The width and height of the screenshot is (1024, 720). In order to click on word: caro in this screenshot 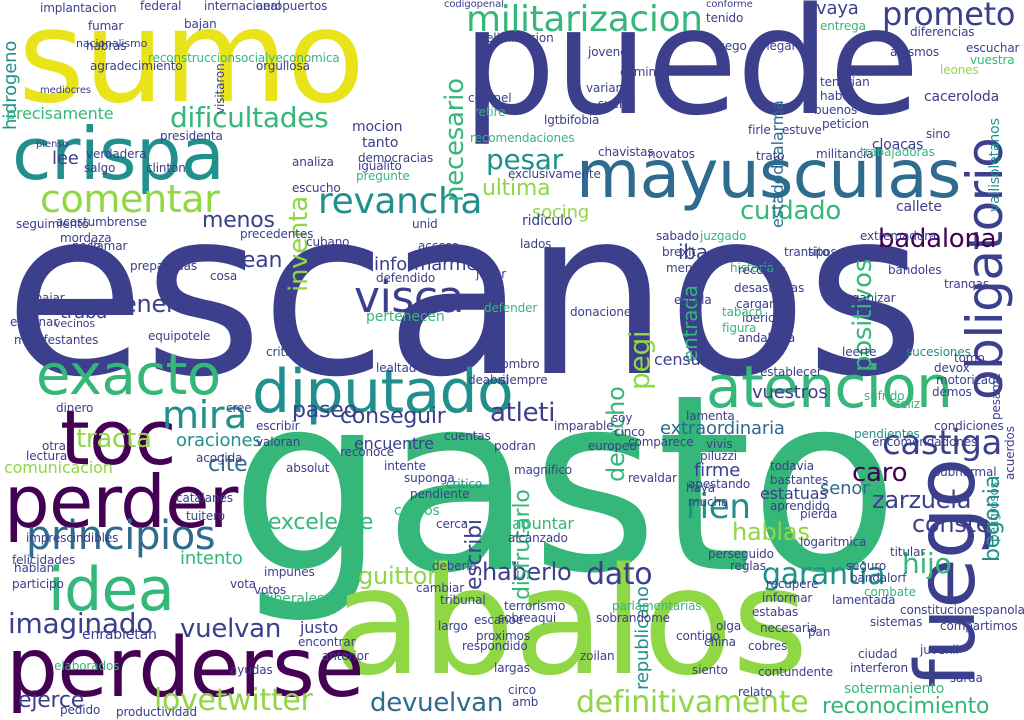, I will do `click(880, 473)`.